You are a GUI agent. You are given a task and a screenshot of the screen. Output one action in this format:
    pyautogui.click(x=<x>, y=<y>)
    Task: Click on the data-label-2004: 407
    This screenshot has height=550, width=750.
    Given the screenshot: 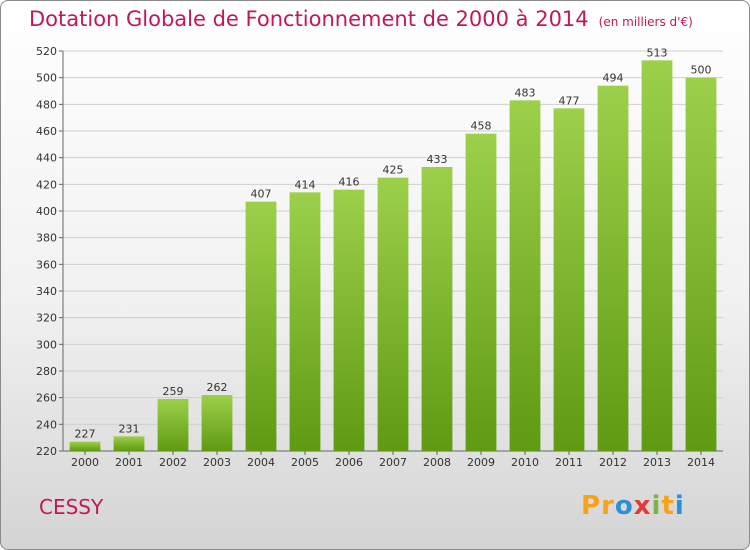 What is the action you would take?
    pyautogui.click(x=261, y=194)
    